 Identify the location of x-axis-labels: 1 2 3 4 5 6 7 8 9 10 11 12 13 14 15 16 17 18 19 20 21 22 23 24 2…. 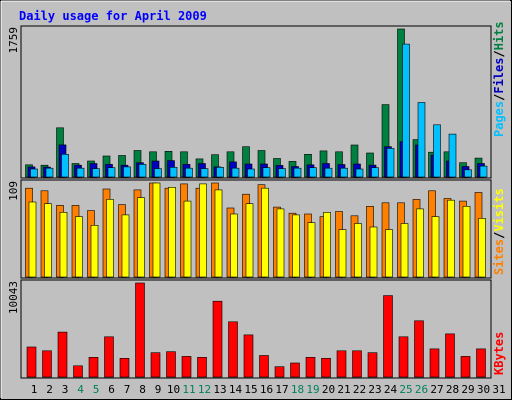
(268, 389).